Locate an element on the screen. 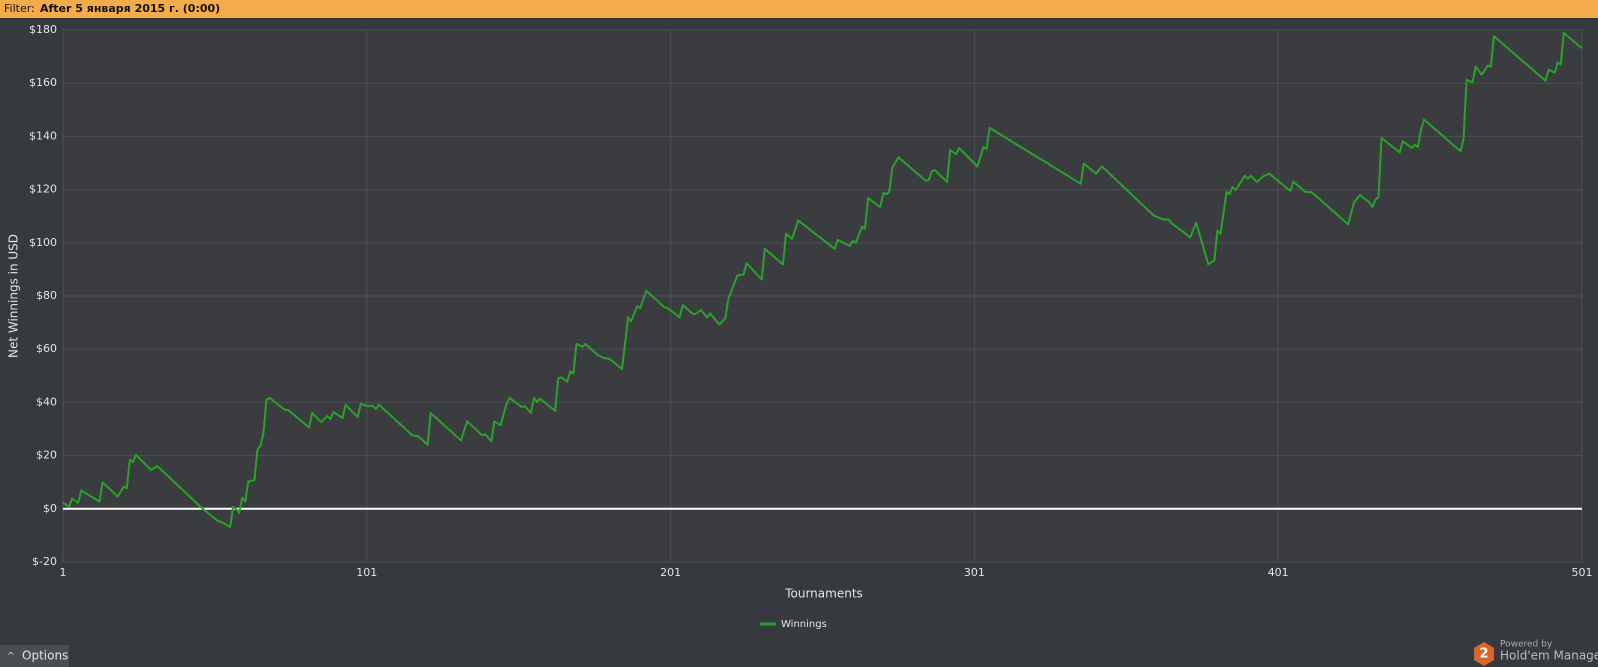 This screenshot has width=1598, height=667. y-tick-label: $60 is located at coordinates (46, 348).